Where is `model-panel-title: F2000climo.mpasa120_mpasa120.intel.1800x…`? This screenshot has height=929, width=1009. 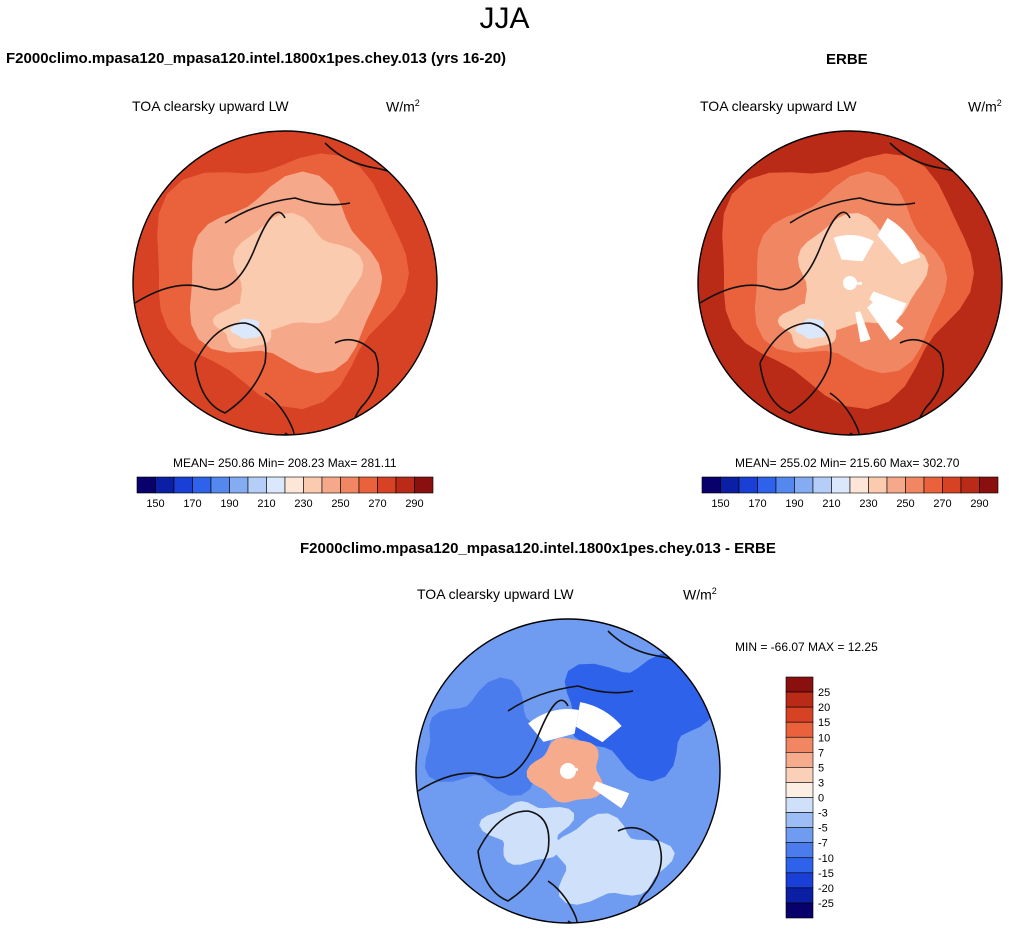
model-panel-title: F2000climo.mpasa120_mpasa120.intel.1800x… is located at coordinates (256, 58).